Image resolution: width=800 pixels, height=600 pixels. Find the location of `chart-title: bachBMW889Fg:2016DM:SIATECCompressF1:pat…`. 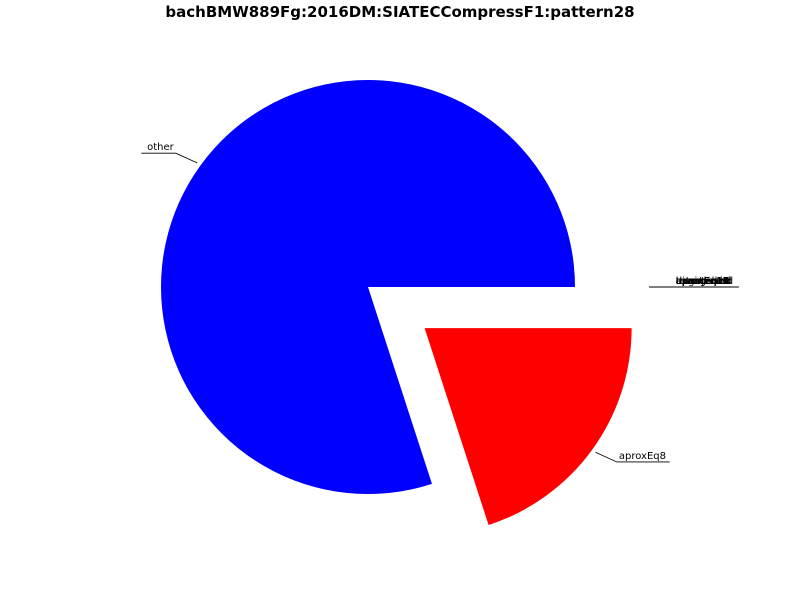

chart-title: bachBMW889Fg:2016DM:SIATECCompressF1:pat… is located at coordinates (400, 12).